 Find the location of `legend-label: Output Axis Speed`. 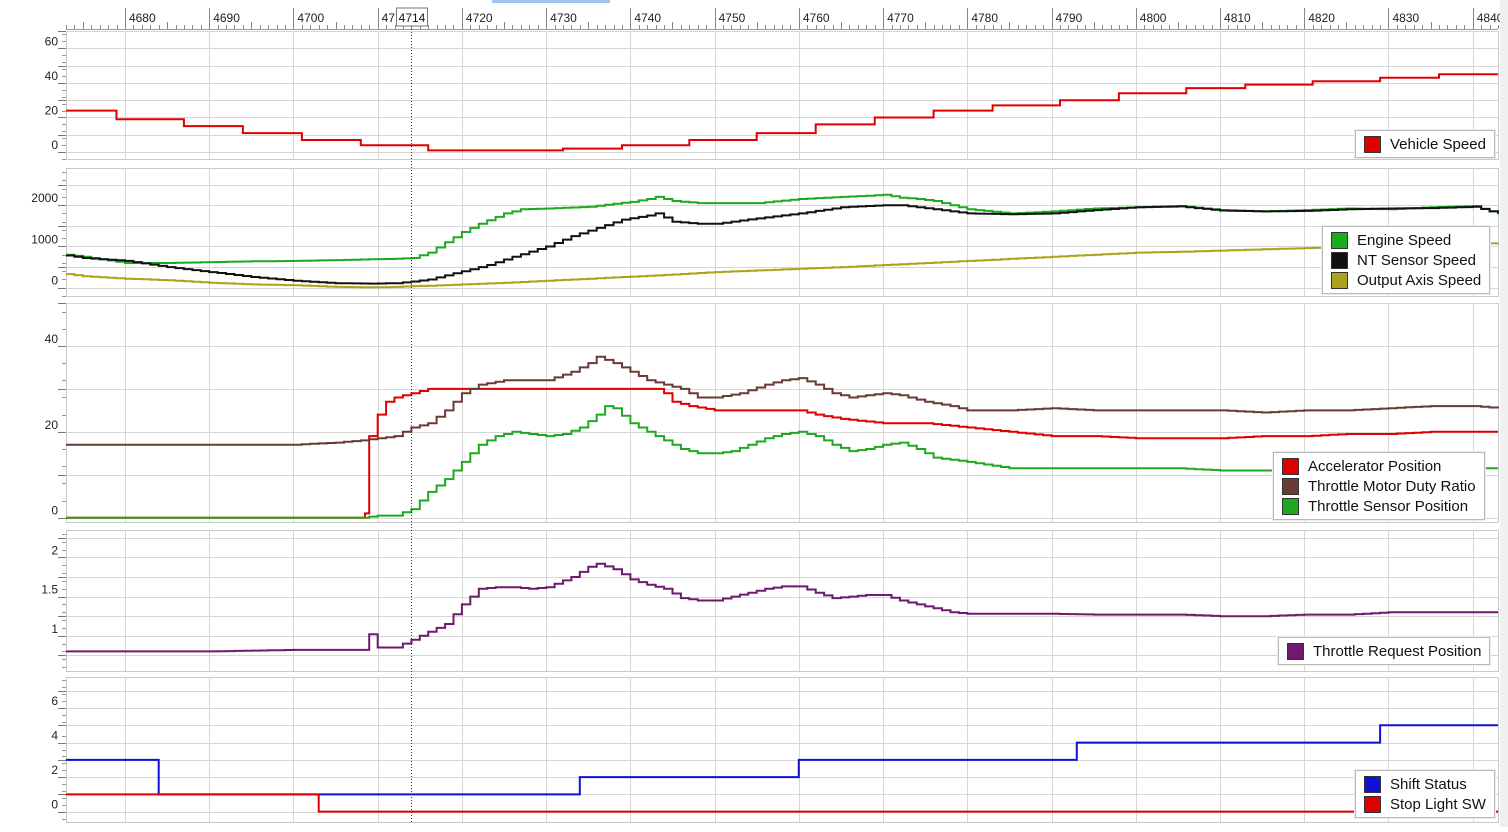

legend-label: Output Axis Speed is located at coordinates (1419, 280).